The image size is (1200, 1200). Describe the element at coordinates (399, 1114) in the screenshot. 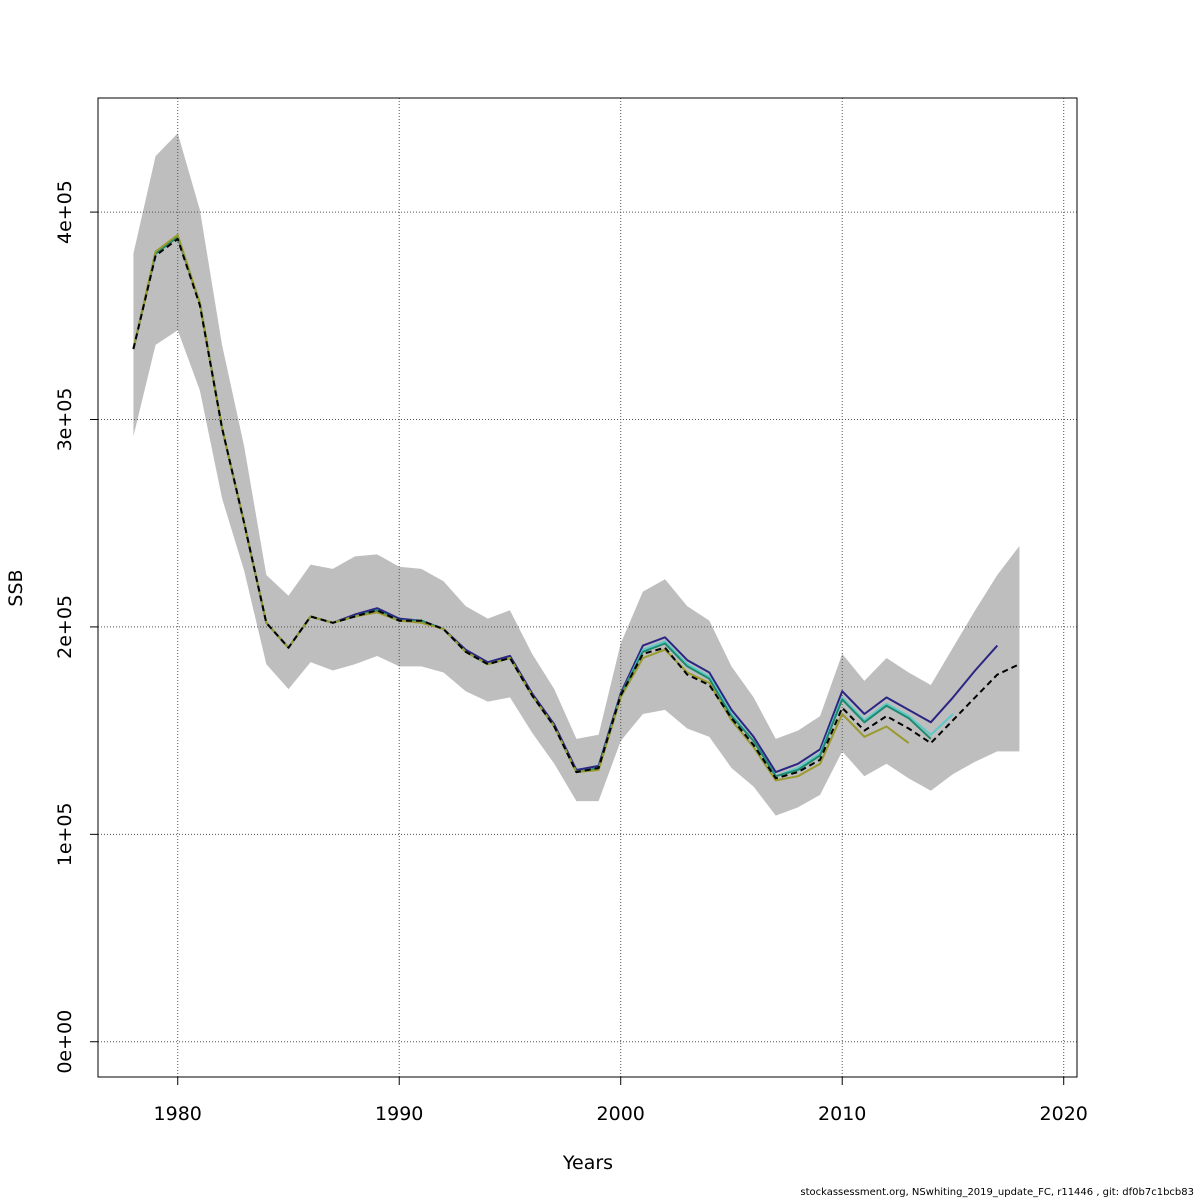

I see `x-tick-label: 1990` at that location.